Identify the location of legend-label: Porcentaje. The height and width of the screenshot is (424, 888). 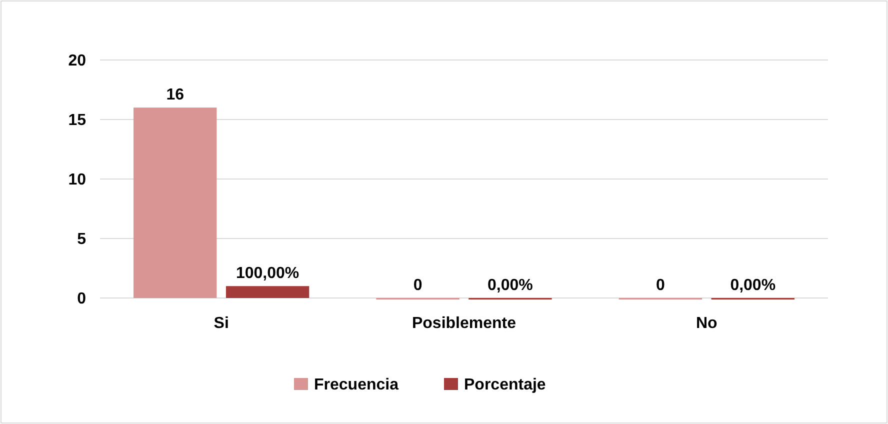
(505, 385).